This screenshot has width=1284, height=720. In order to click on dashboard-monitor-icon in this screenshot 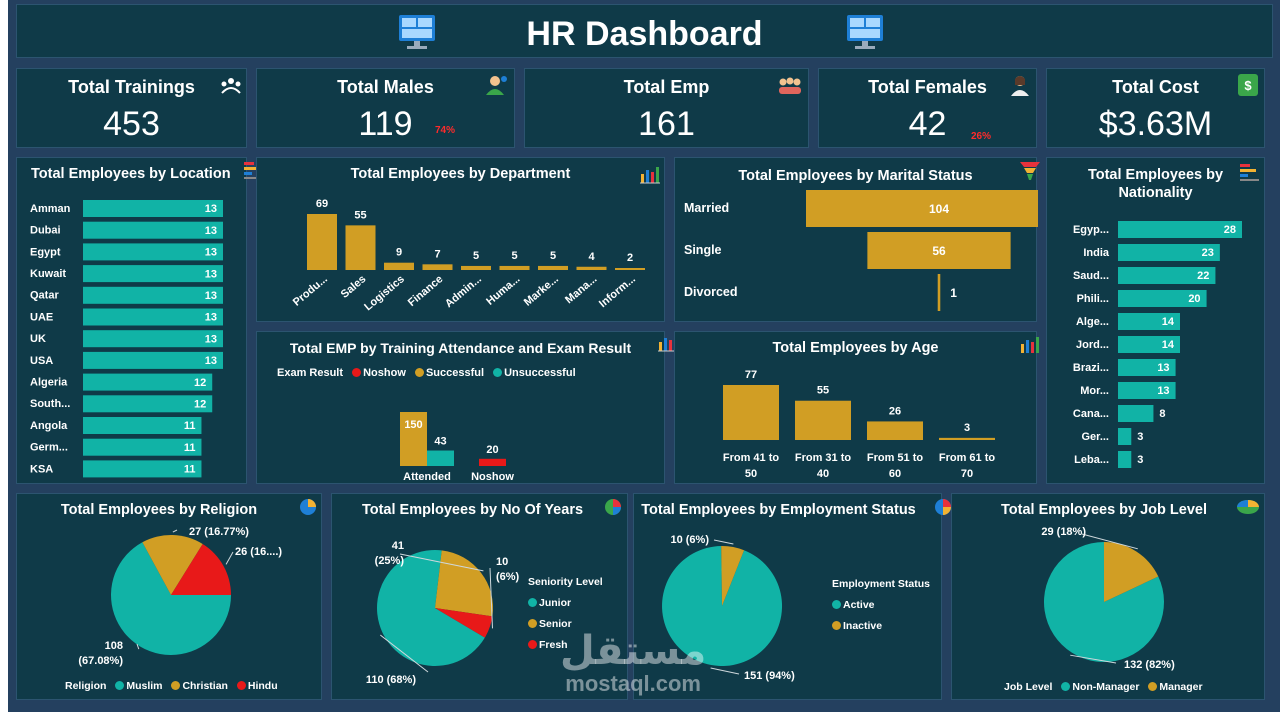, I will do `click(417, 32)`.